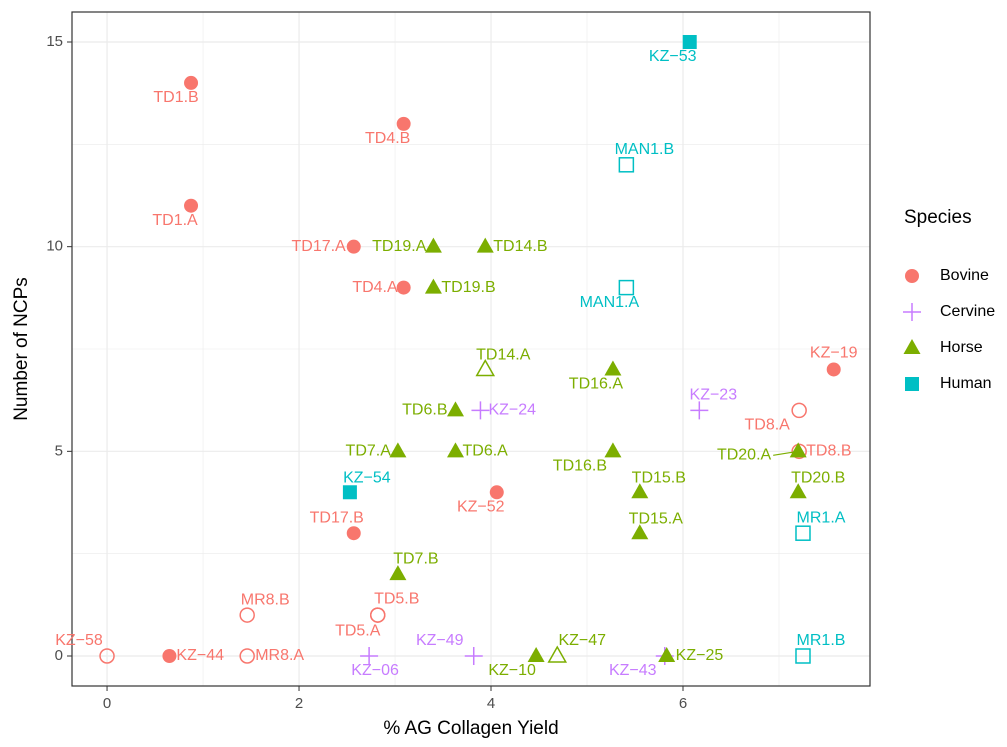  What do you see at coordinates (744, 455) in the screenshot?
I see `point-label: TD20.A` at bounding box center [744, 455].